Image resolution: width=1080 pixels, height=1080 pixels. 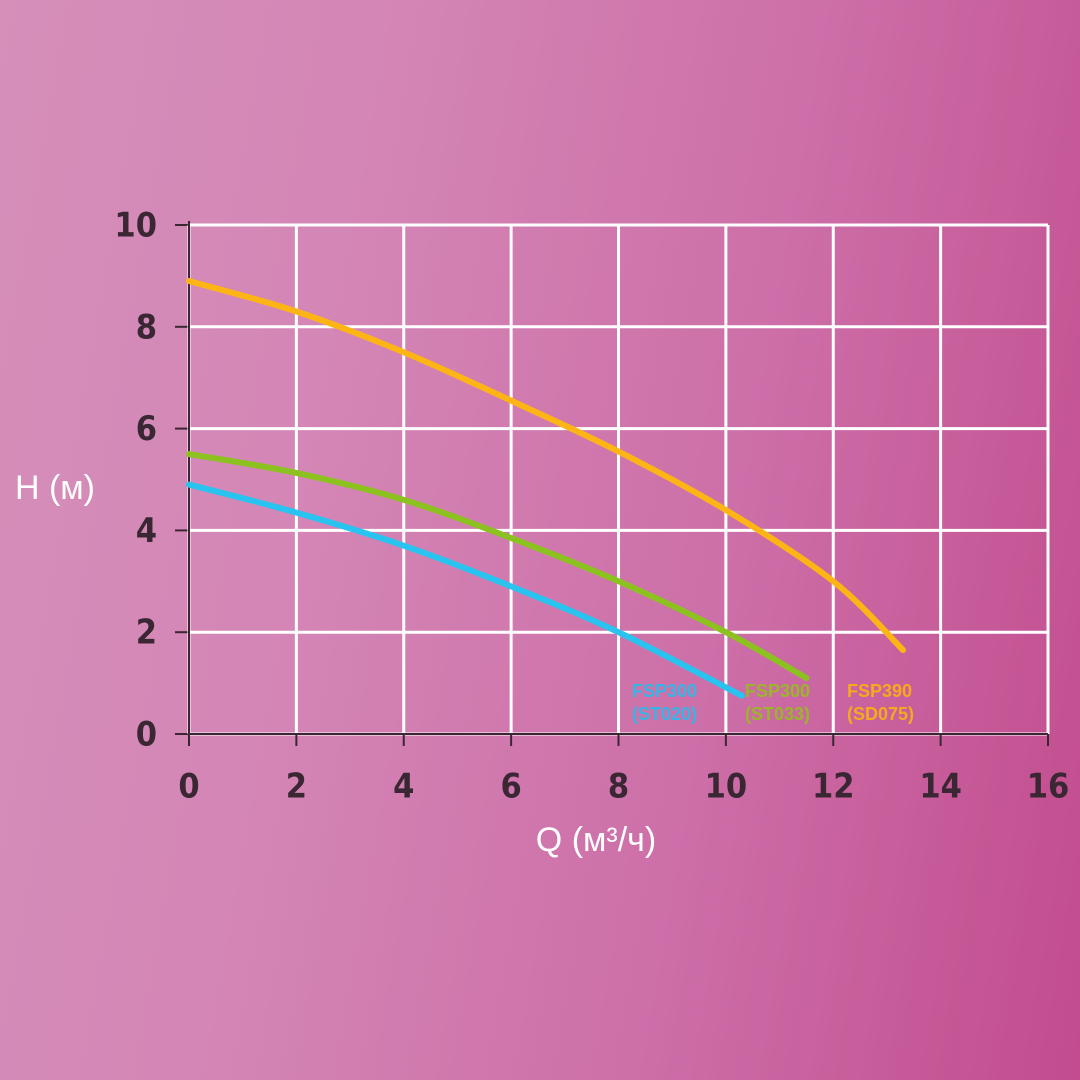 What do you see at coordinates (1048, 787) in the screenshot?
I see `x-tick-label: 16` at bounding box center [1048, 787].